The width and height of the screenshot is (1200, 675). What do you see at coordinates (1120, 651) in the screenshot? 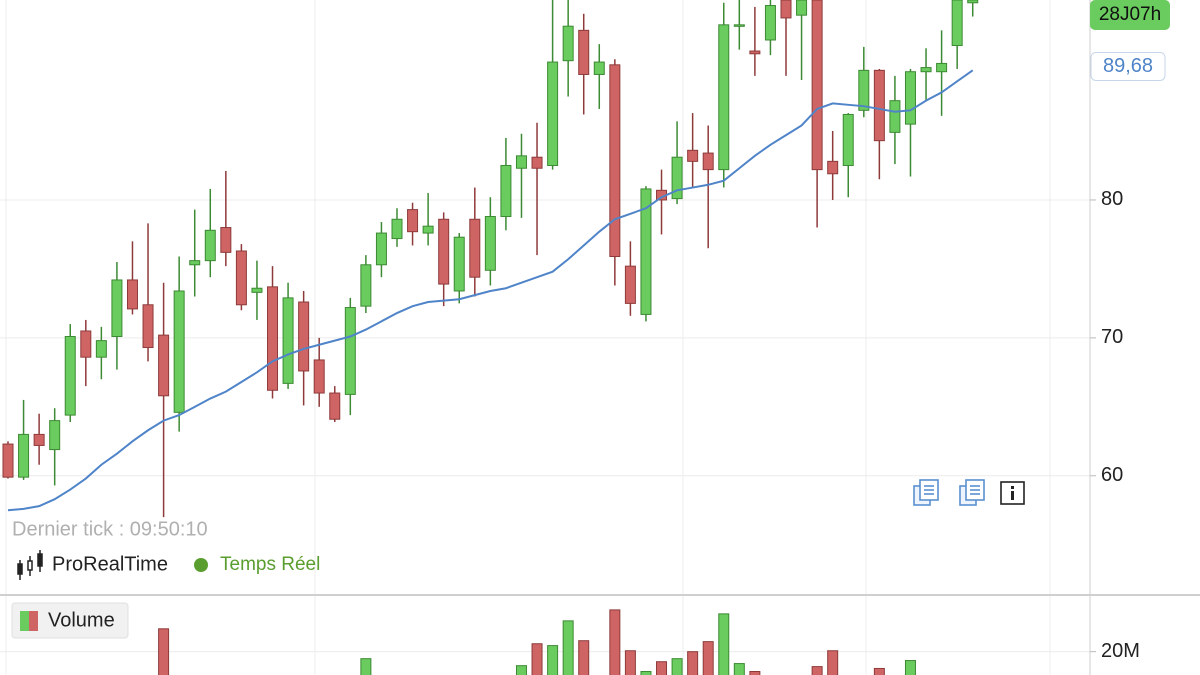
I see `y-tick-label: 20M` at bounding box center [1120, 651].